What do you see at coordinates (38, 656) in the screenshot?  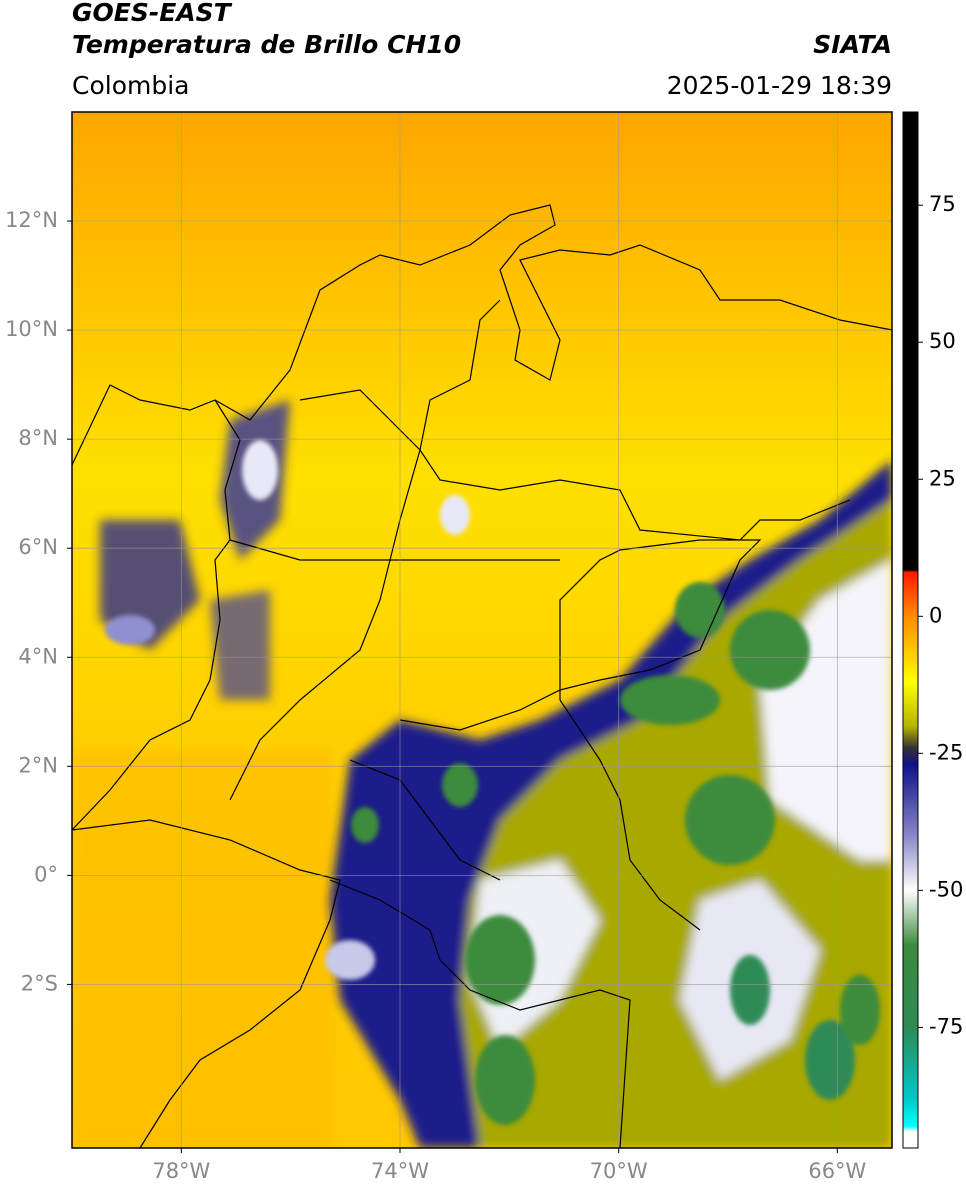 I see `lat-tick-label: 4°N` at bounding box center [38, 656].